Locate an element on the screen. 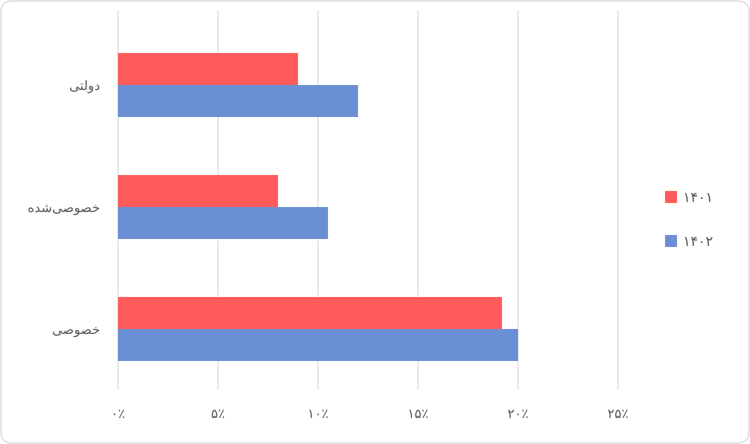 The width and height of the screenshot is (750, 444). x-tick-label: ۲۵٪ is located at coordinates (618, 414).